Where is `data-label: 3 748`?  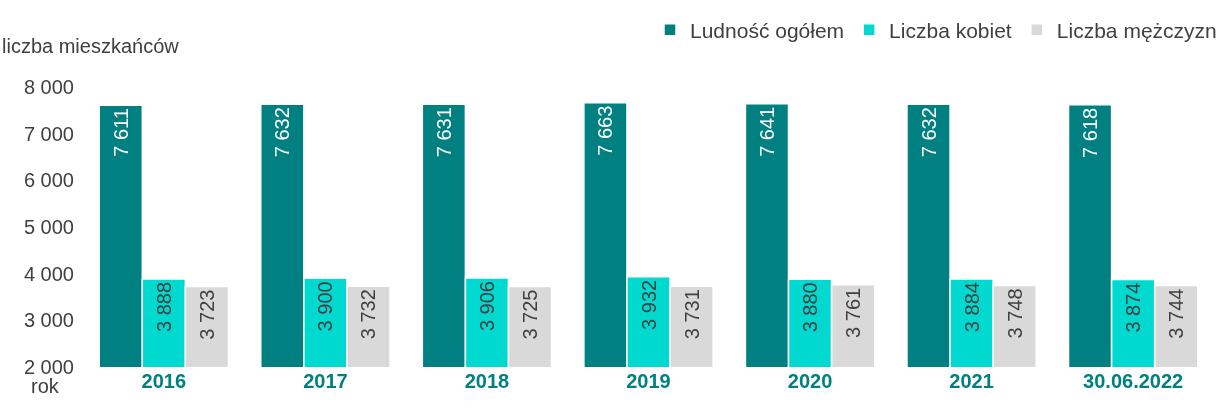 data-label: 3 748 is located at coordinates (1014, 313).